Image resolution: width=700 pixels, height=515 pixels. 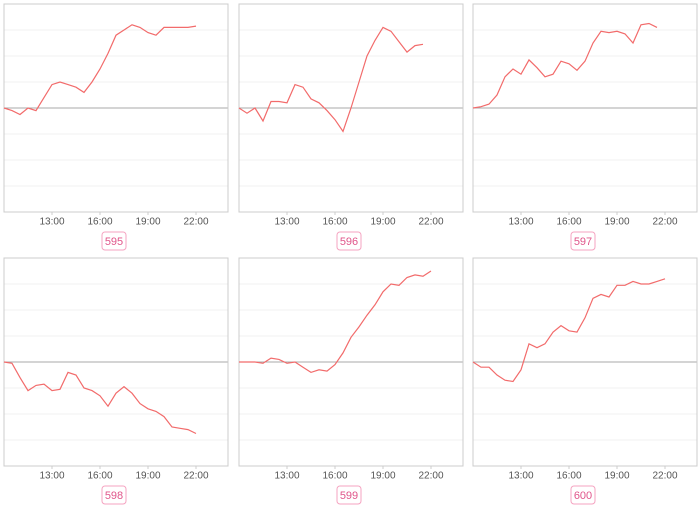 I want to click on chart-label: 595, so click(x=114, y=242).